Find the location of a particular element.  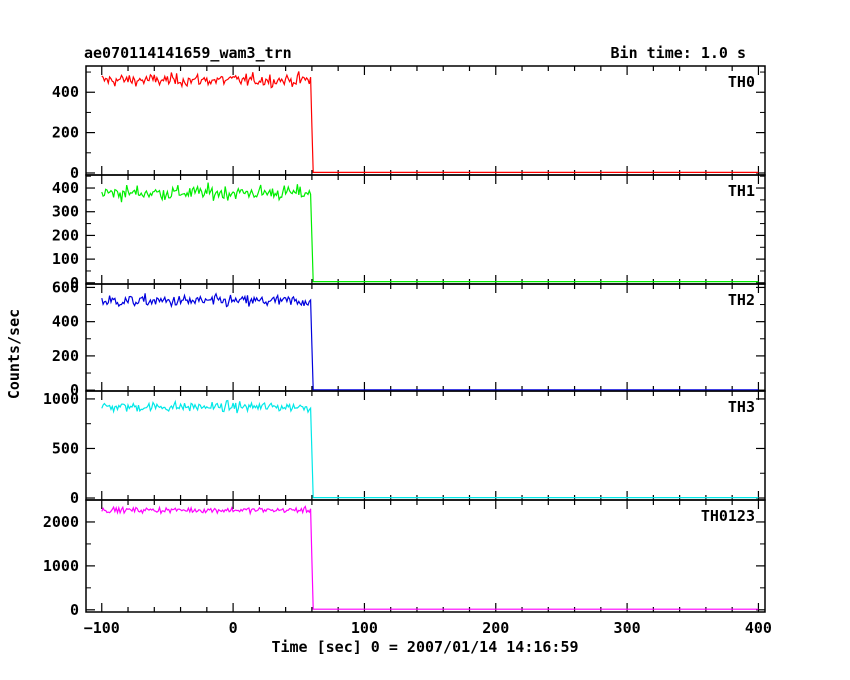

panel-th2: 0 200 400 600 TH2 is located at coordinates (409, 338).